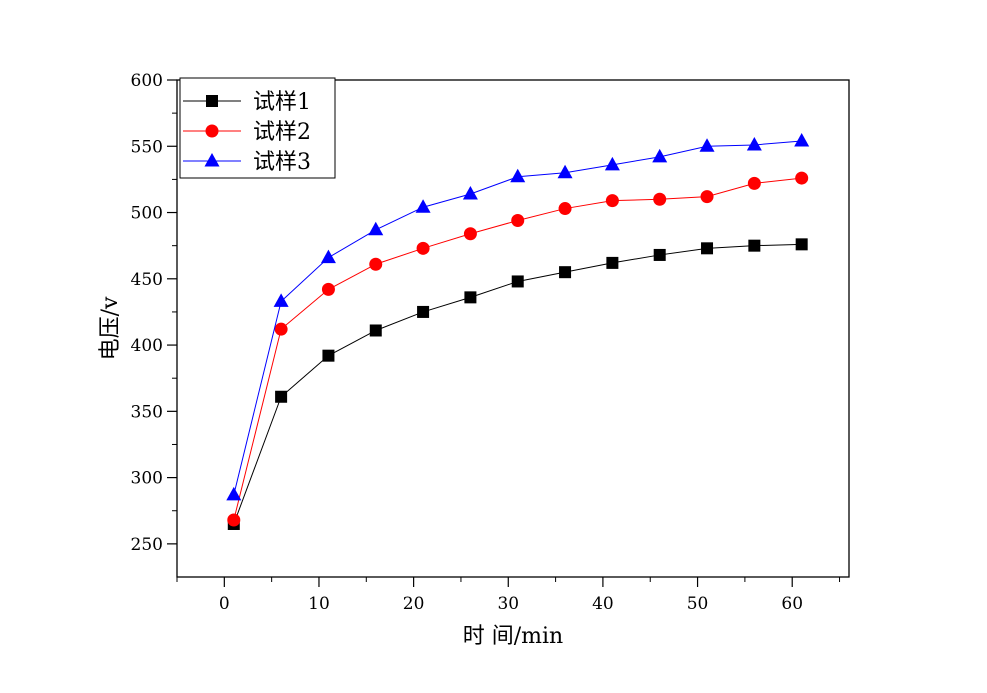  Describe the element at coordinates (147, 214) in the screenshot. I see `y-tick-label: 500` at that location.